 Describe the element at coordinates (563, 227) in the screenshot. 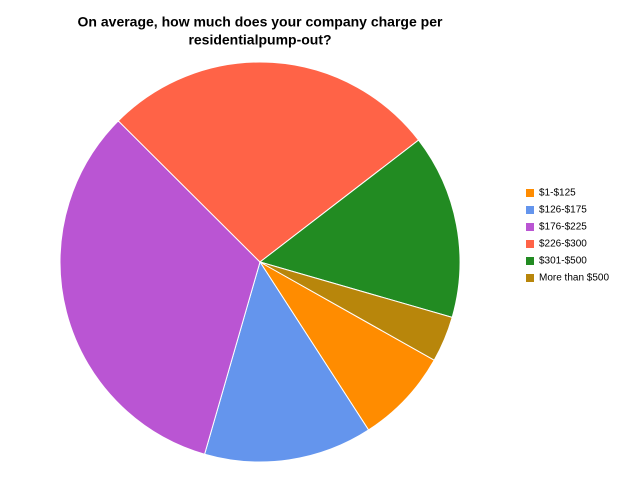

I see `legend-label: $176-$225` at that location.